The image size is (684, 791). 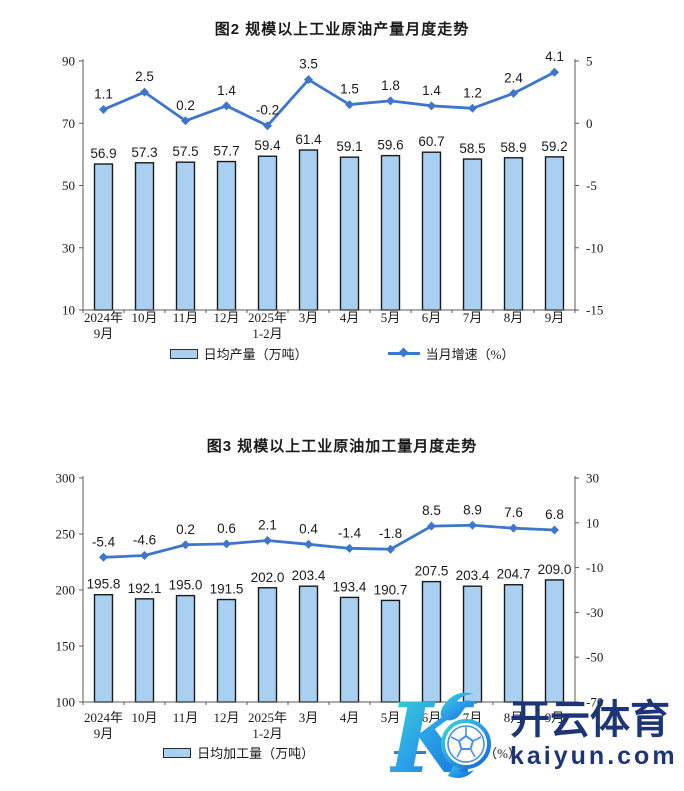 What do you see at coordinates (267, 110) in the screenshot?
I see `svg-text: -0.2` at bounding box center [267, 110].